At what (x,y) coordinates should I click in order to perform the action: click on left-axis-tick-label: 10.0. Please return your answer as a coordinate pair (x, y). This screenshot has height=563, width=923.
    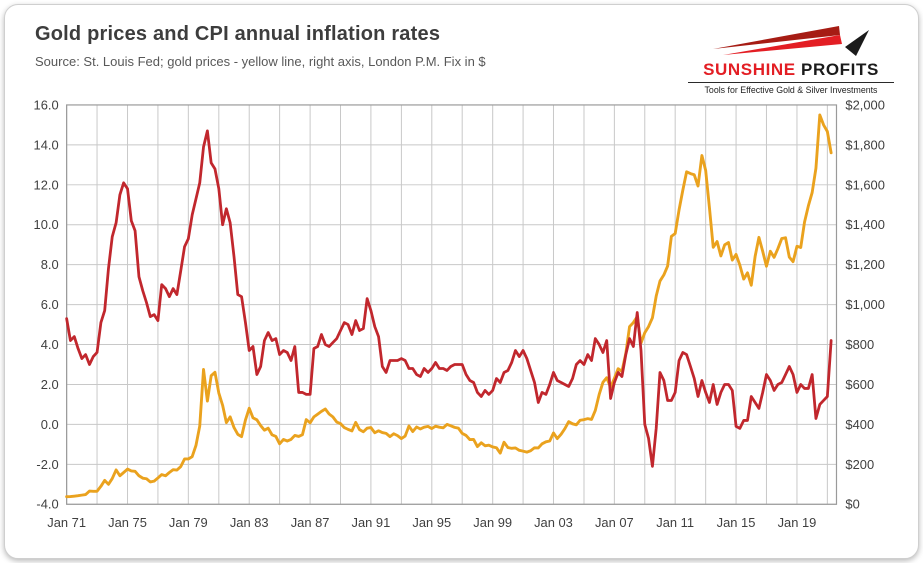
    Looking at the image, I should click on (46, 224).